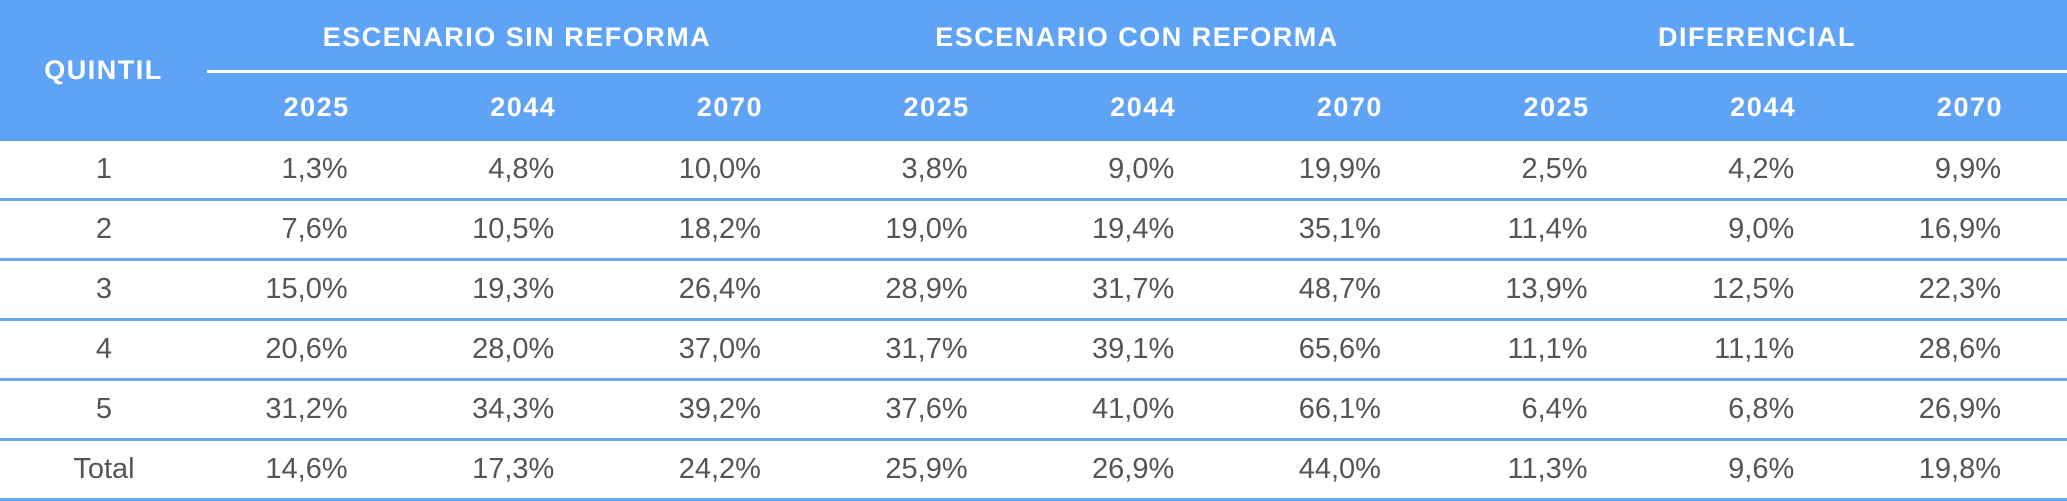 The height and width of the screenshot is (501, 2067). I want to click on value-cell: 2,5%, so click(1550, 171).